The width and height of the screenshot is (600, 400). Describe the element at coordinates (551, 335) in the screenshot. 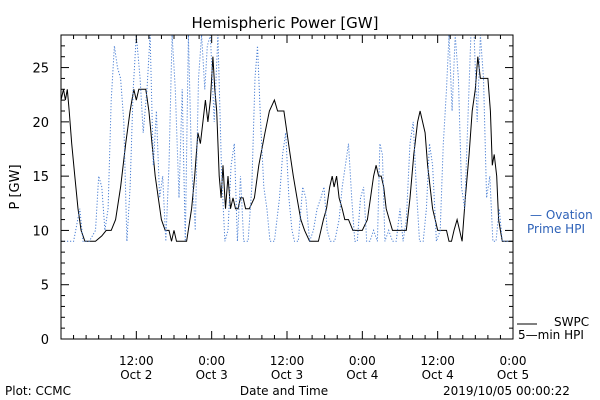

I see `legend-swpc-line2: 5—min HPI` at that location.